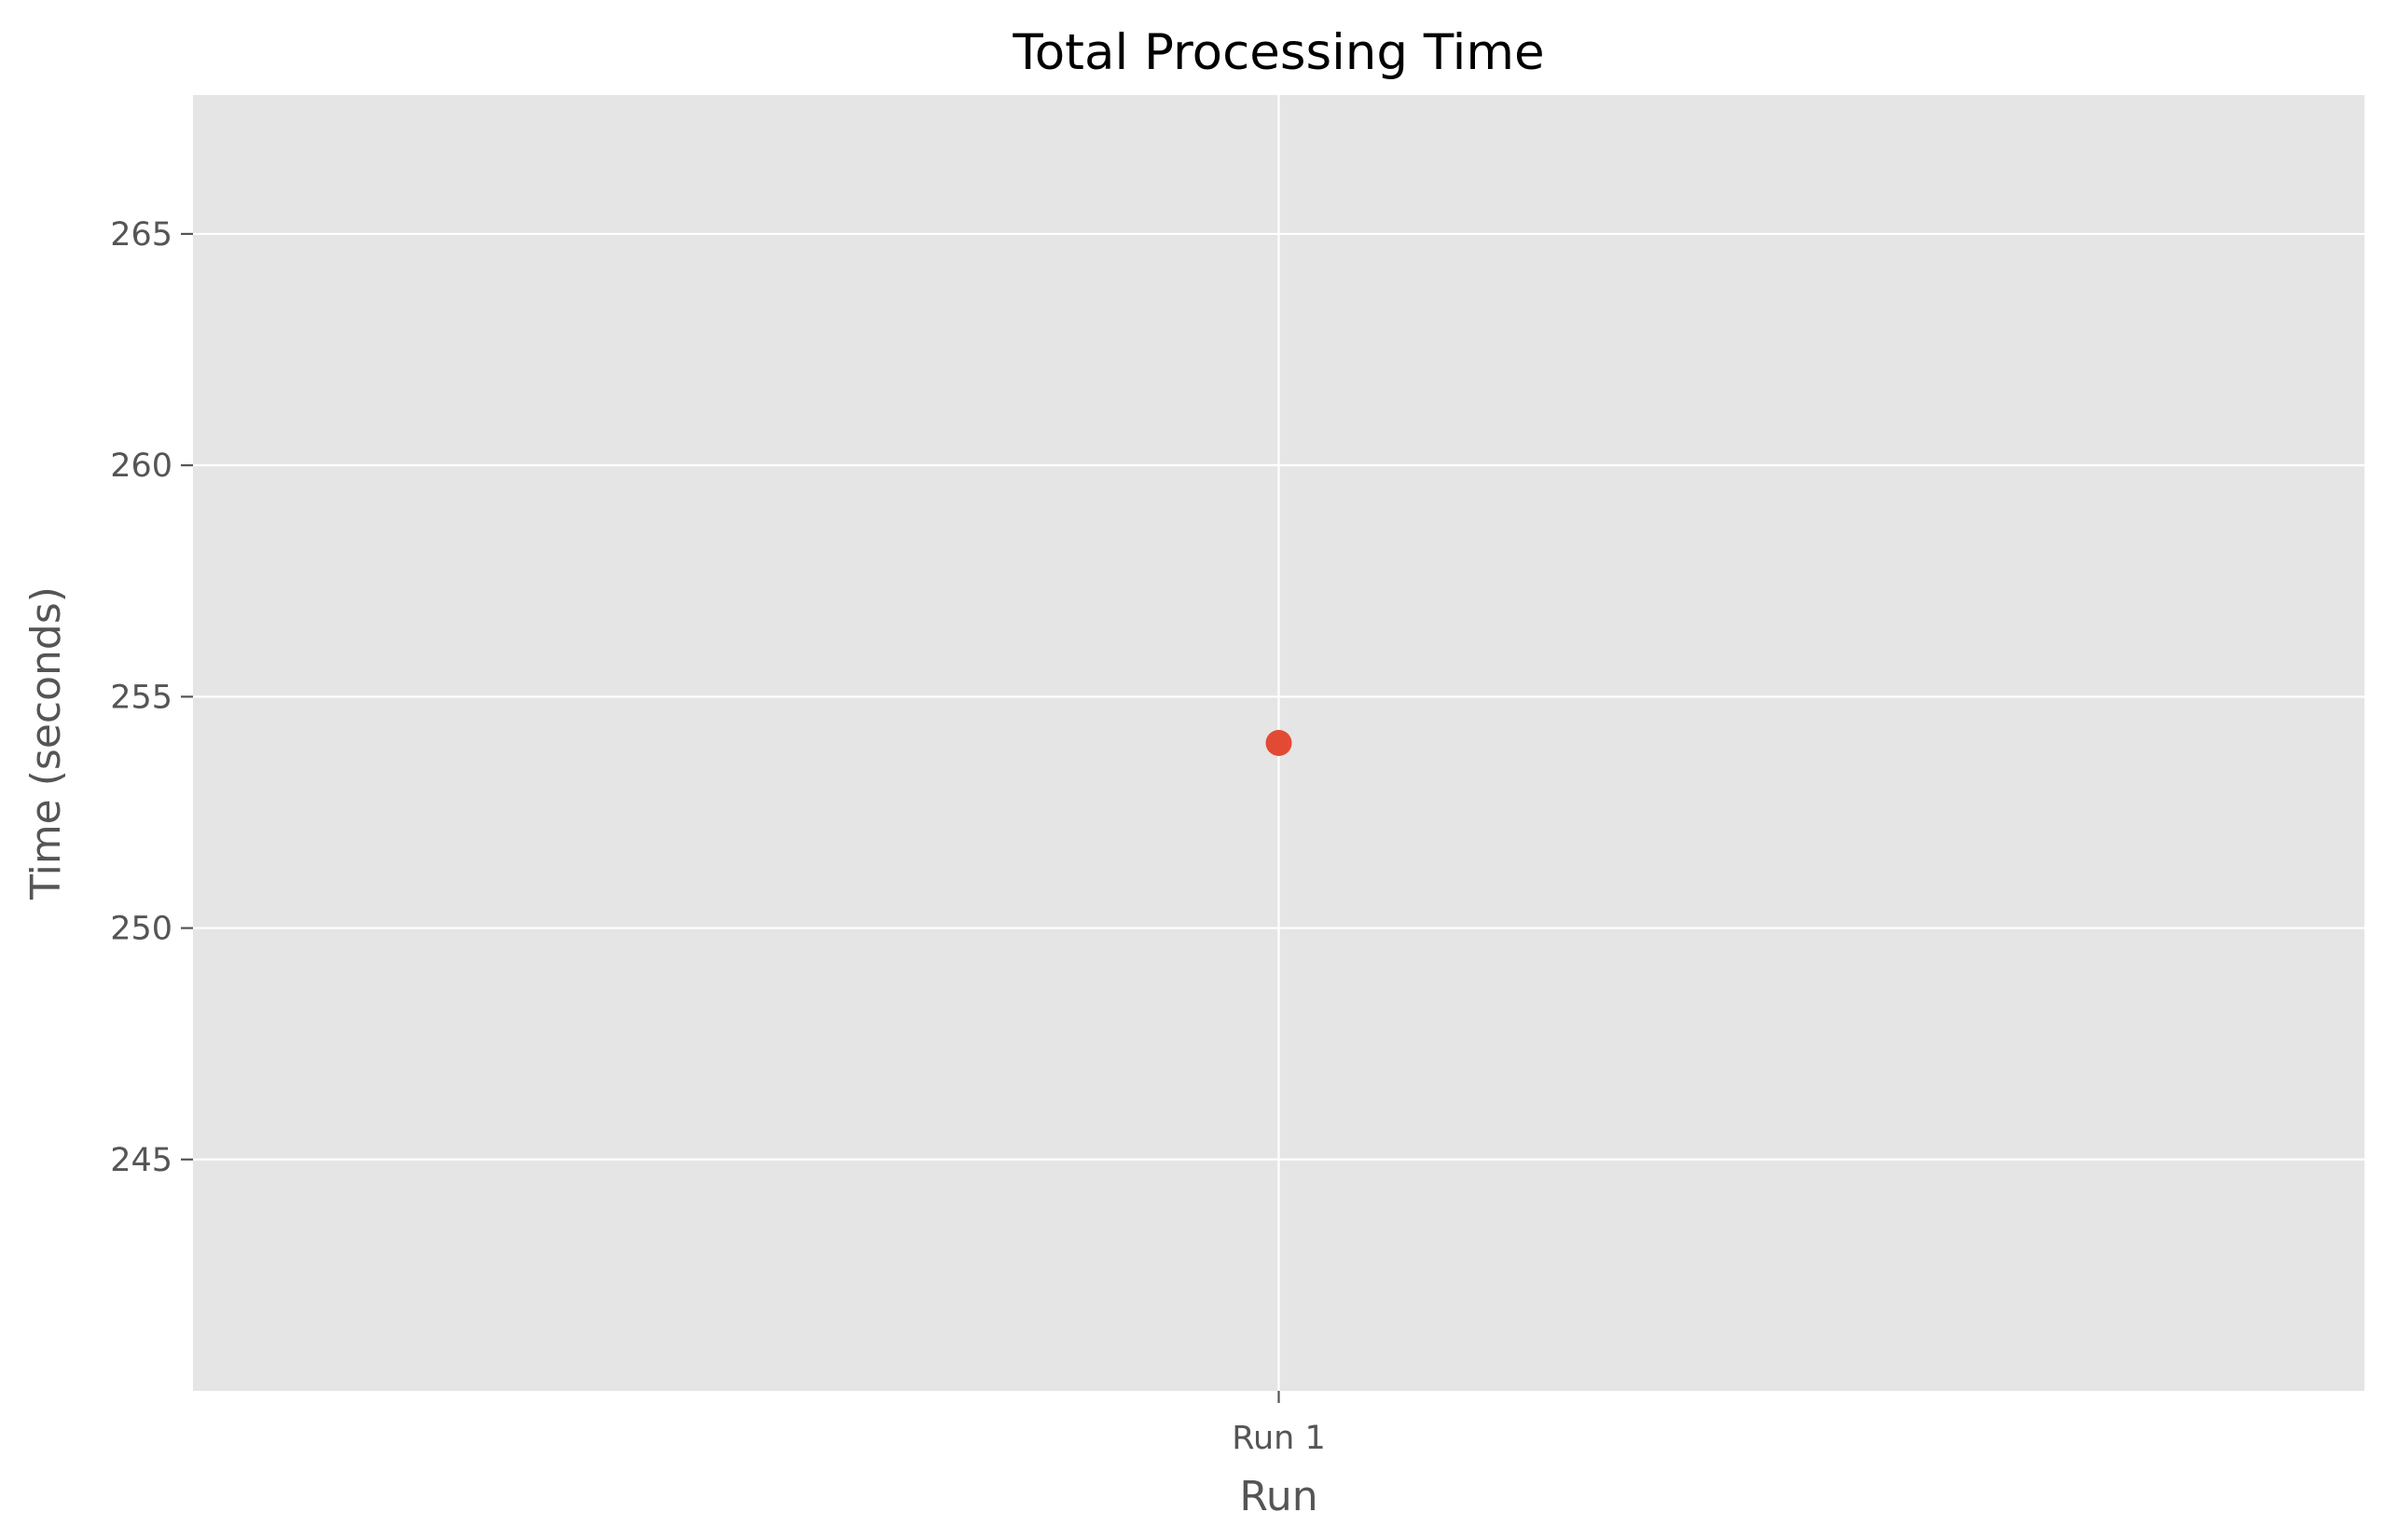 The image size is (2385, 1540). I want to click on data-point, so click(1278, 743).